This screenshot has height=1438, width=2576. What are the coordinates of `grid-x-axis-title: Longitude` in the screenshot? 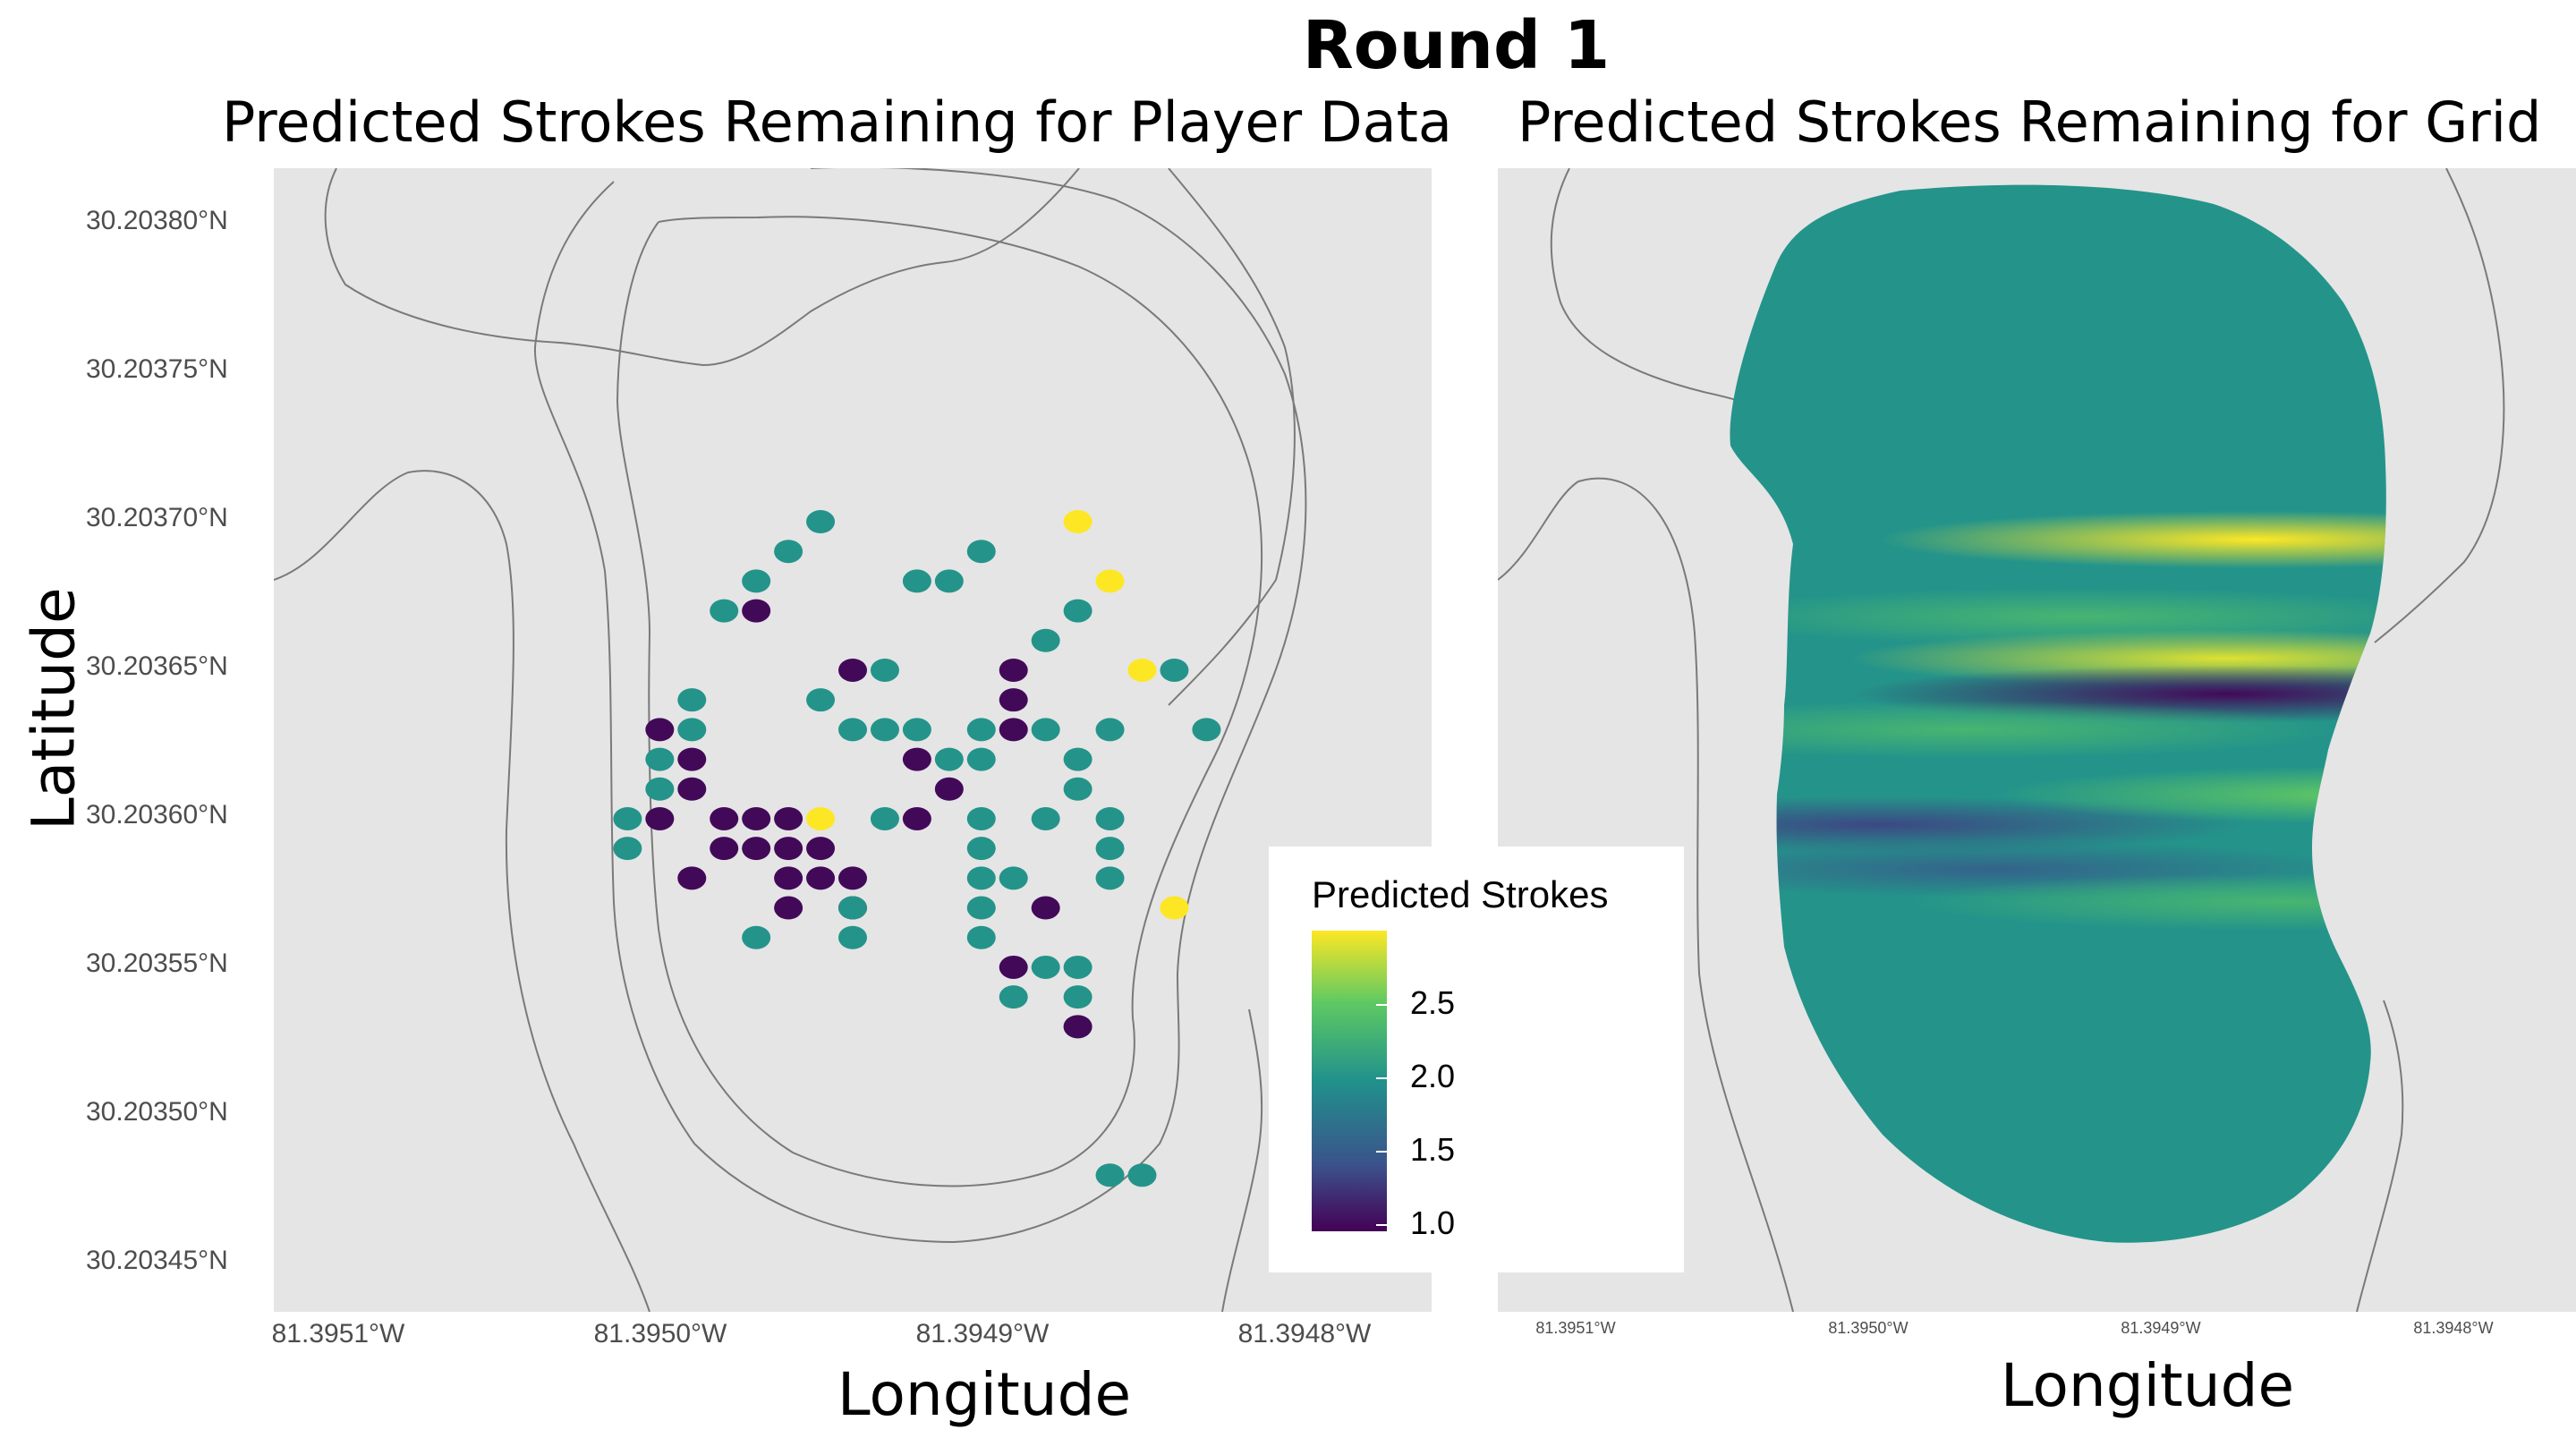 It's located at (2147, 1385).